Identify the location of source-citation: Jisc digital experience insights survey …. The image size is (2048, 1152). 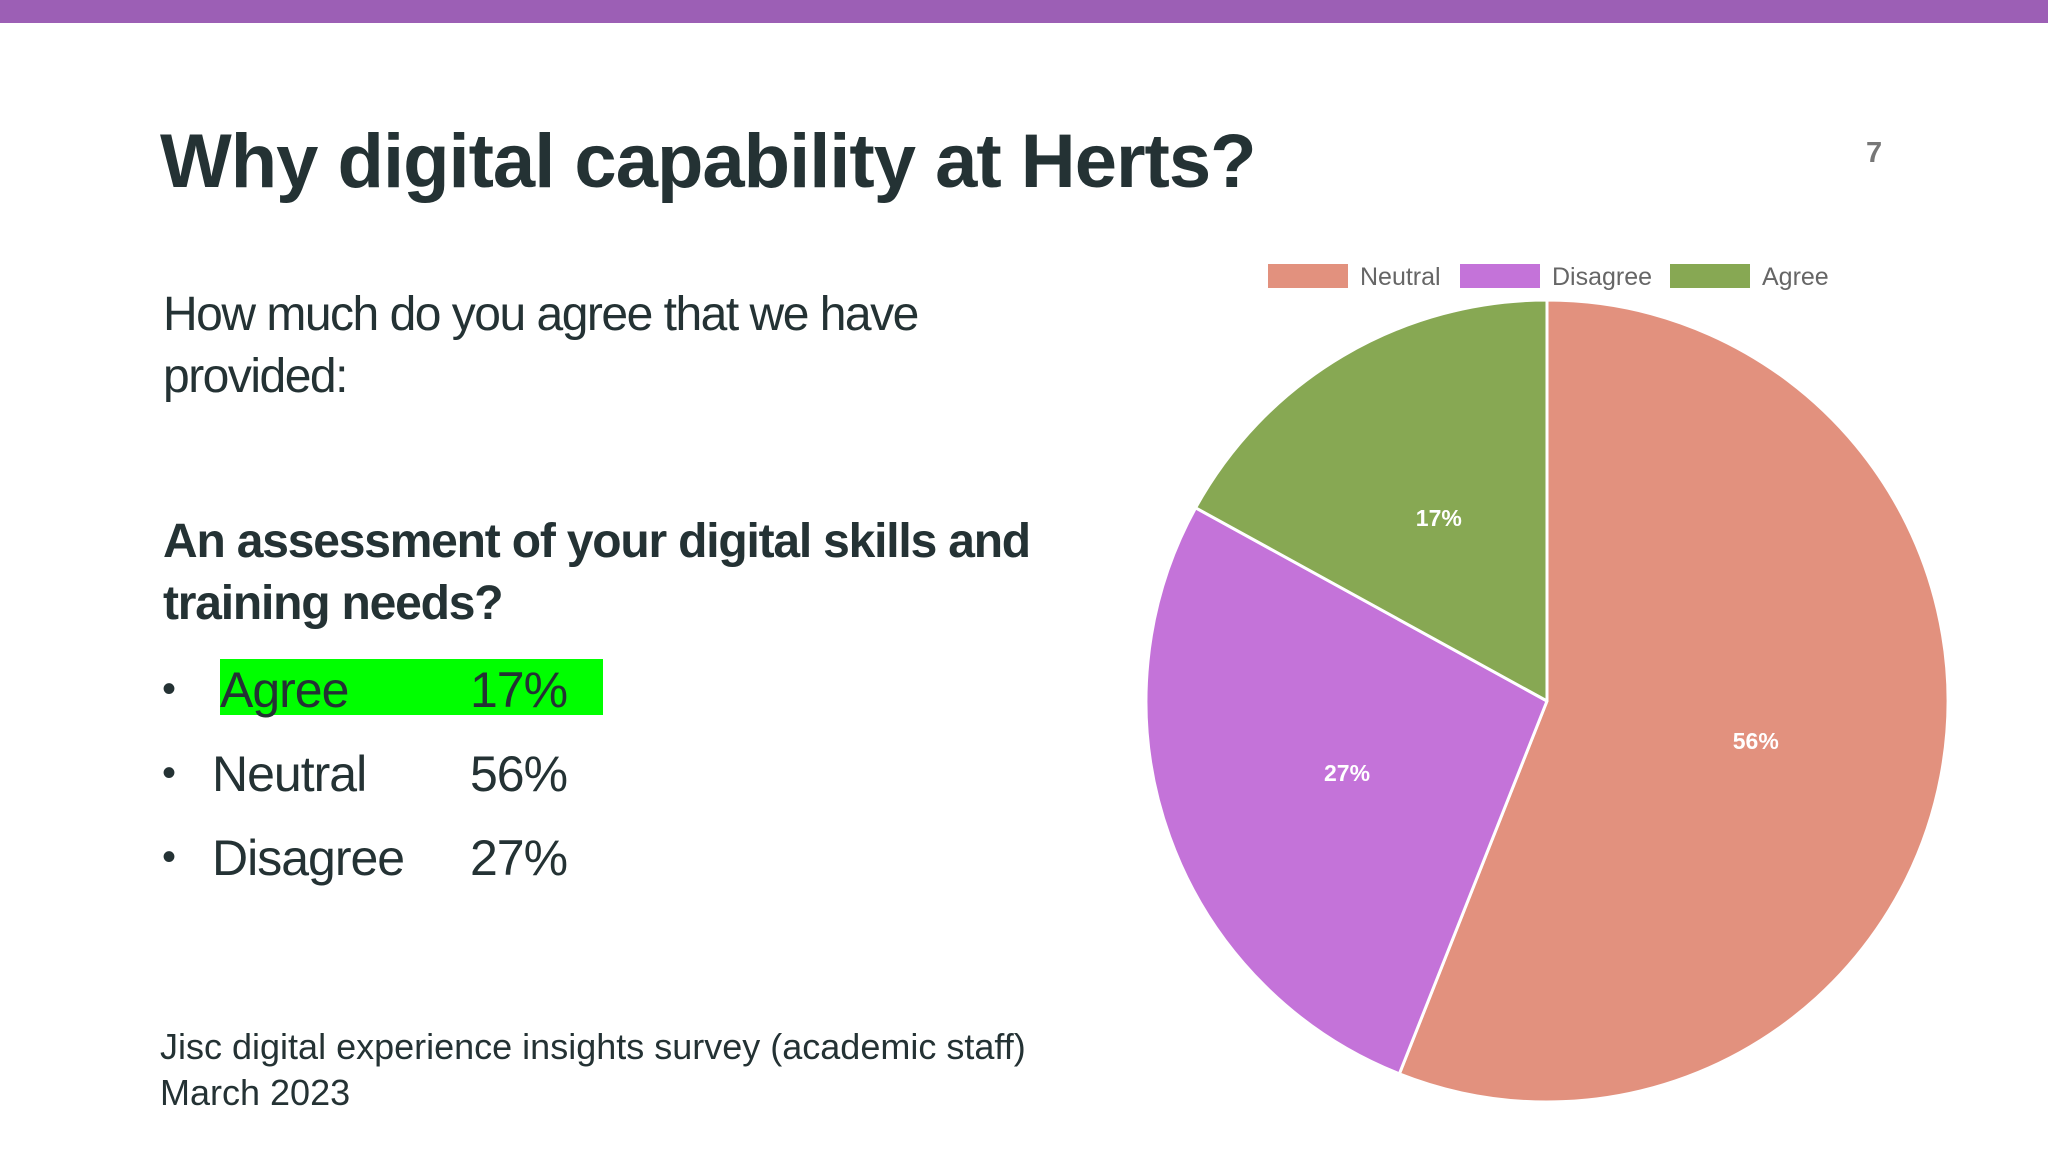
(593, 1070).